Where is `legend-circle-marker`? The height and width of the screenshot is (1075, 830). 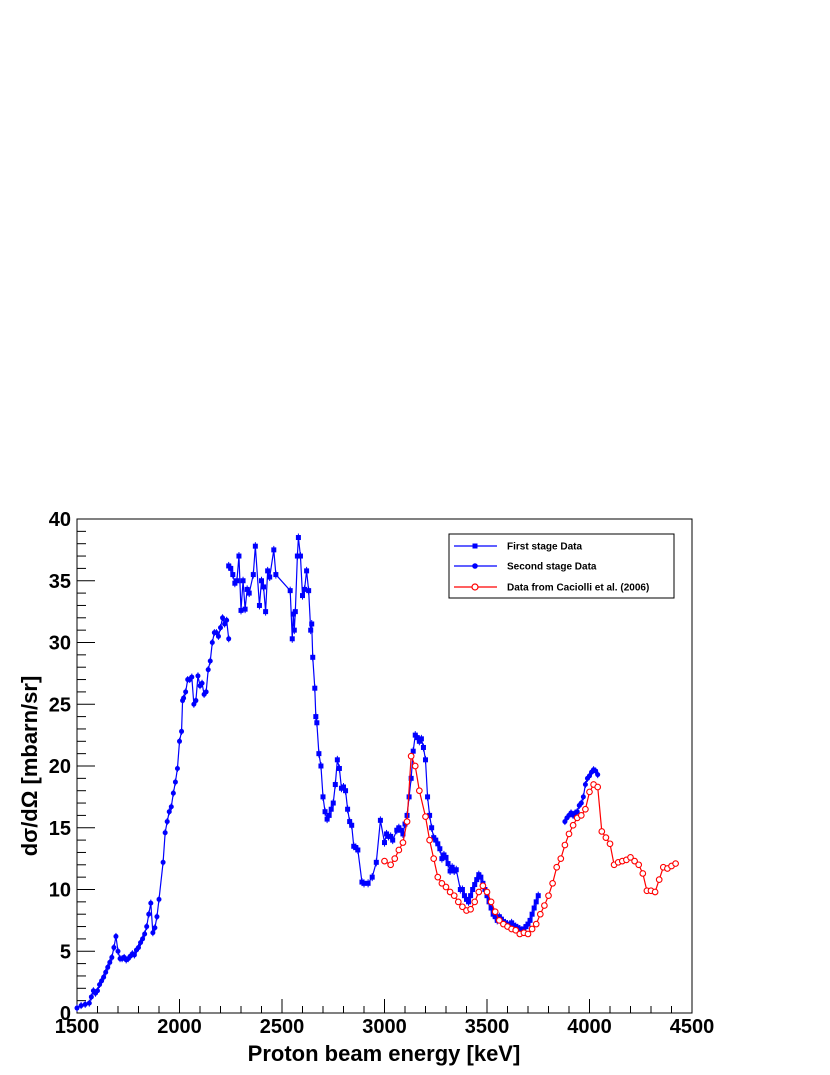
legend-circle-marker is located at coordinates (475, 566).